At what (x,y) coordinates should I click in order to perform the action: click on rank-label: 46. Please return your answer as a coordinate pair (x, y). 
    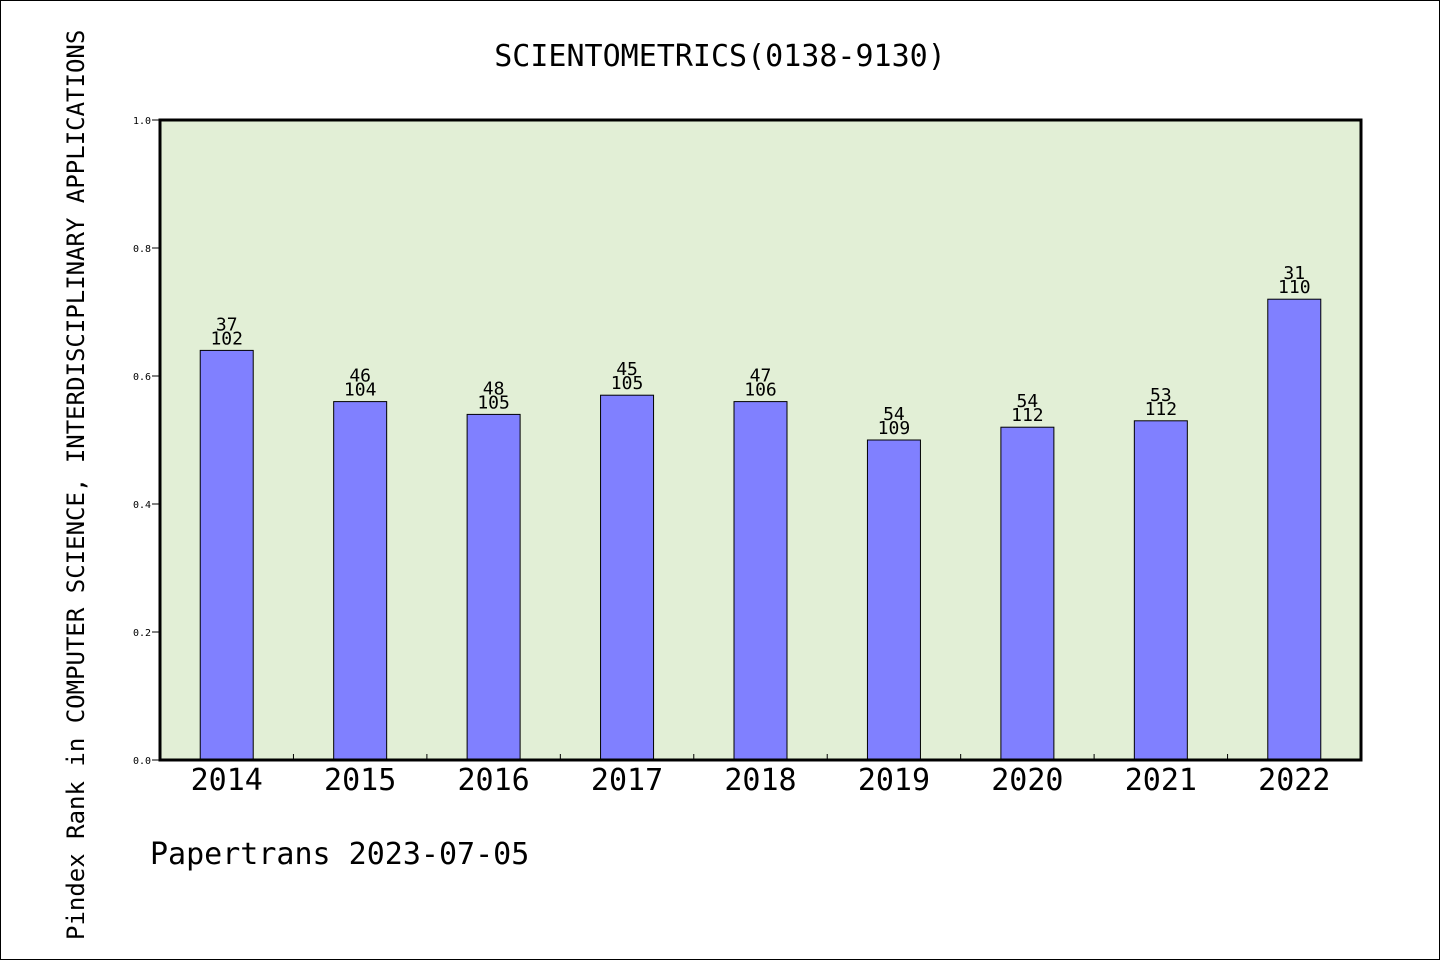
    Looking at the image, I should click on (360, 376).